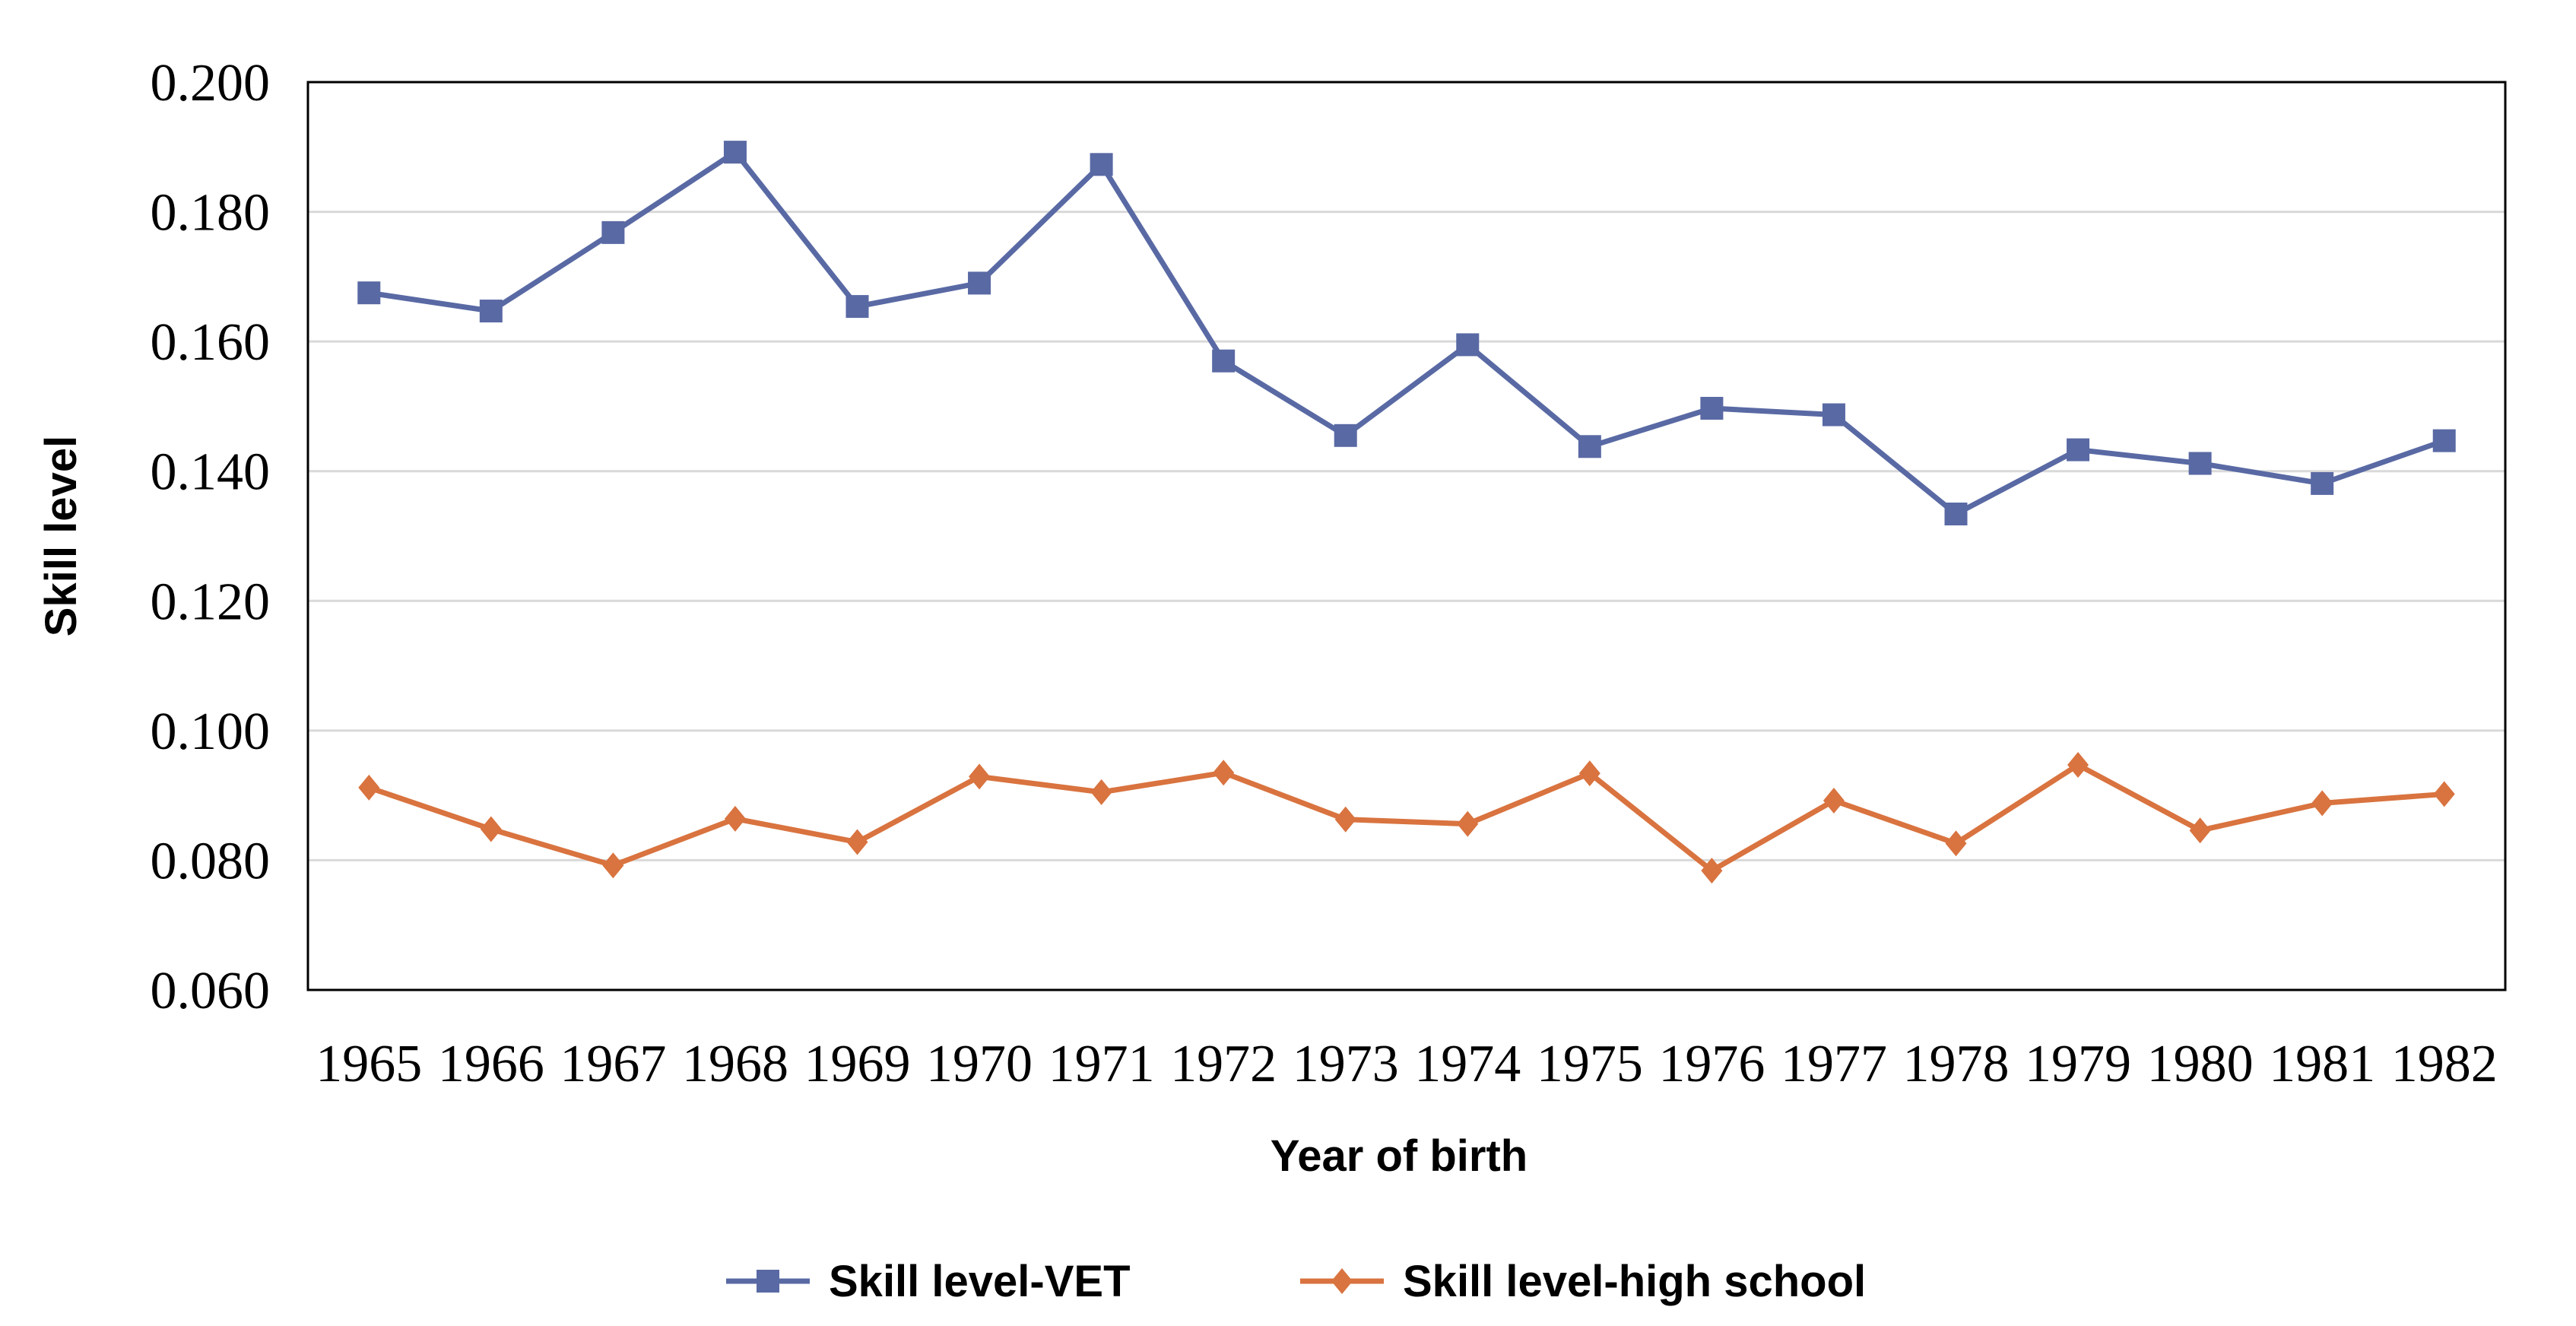  What do you see at coordinates (211, 472) in the screenshot?
I see `y-tick-label: 0.140` at bounding box center [211, 472].